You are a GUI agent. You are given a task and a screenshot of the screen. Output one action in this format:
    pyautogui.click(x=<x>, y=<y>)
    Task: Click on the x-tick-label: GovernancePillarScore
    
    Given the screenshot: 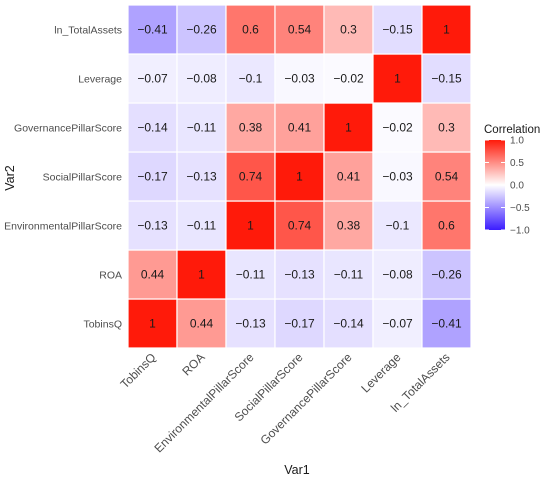 What is the action you would take?
    pyautogui.click(x=305, y=398)
    